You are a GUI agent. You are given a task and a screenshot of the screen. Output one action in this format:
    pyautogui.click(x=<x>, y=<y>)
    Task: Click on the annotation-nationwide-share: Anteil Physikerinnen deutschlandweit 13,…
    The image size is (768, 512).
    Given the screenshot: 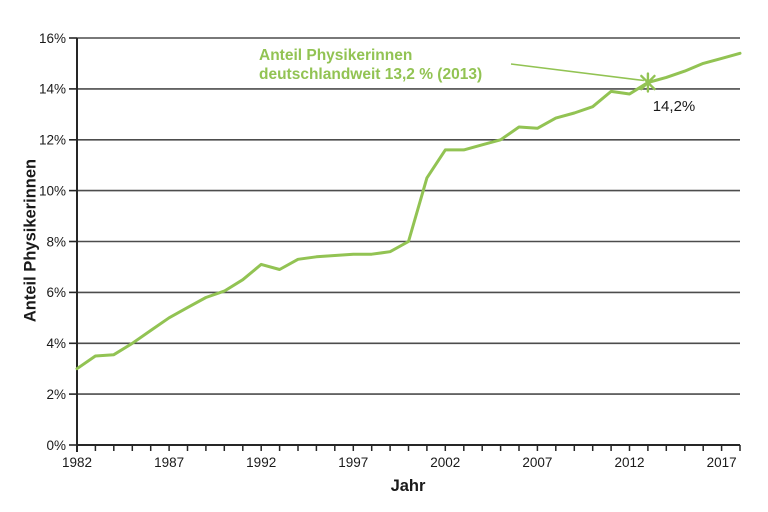 What is the action you would take?
    pyautogui.click(x=370, y=65)
    